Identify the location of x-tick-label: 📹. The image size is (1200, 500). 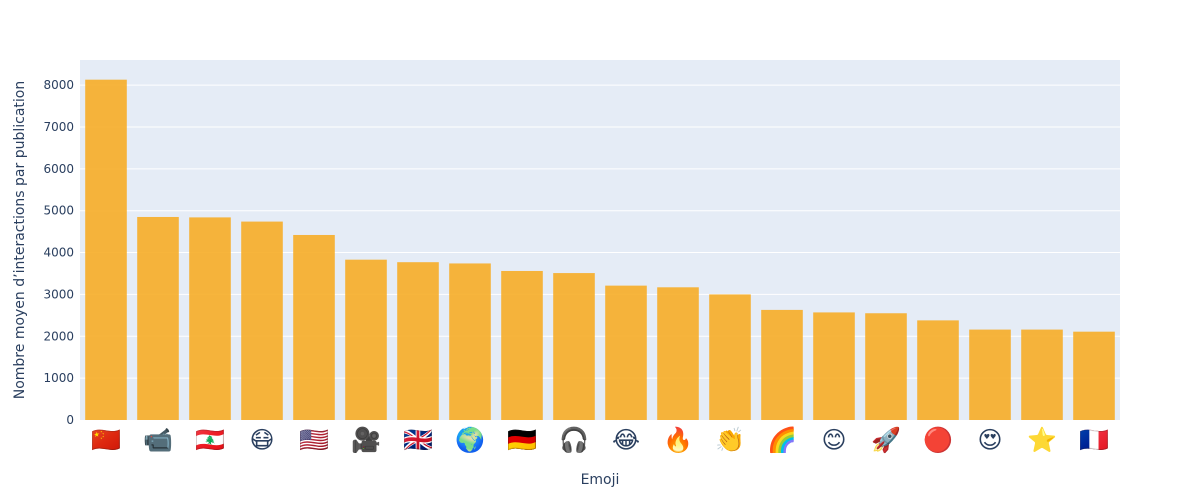
(158, 440).